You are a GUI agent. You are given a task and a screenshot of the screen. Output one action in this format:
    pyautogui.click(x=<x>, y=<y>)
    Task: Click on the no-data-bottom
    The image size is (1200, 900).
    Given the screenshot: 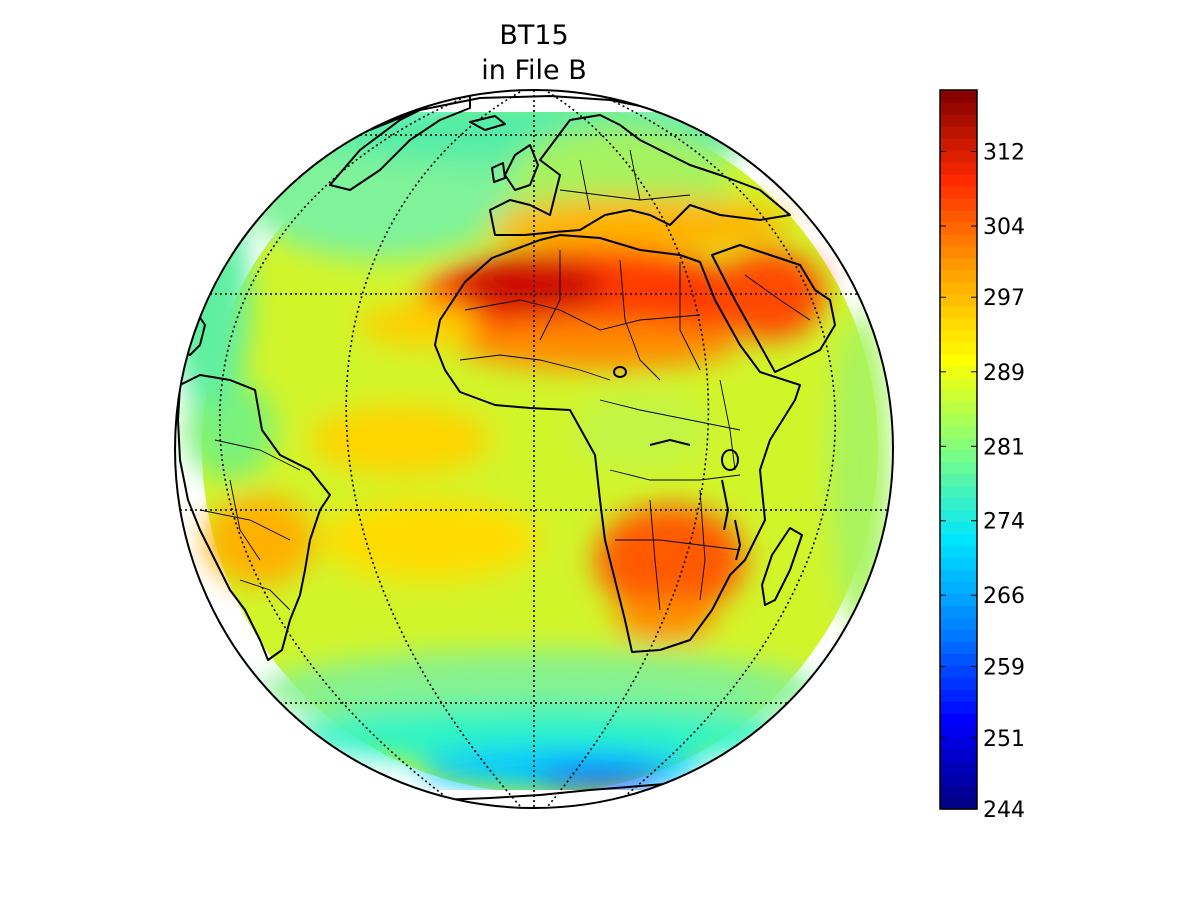 What is the action you would take?
    pyautogui.click(x=534, y=799)
    